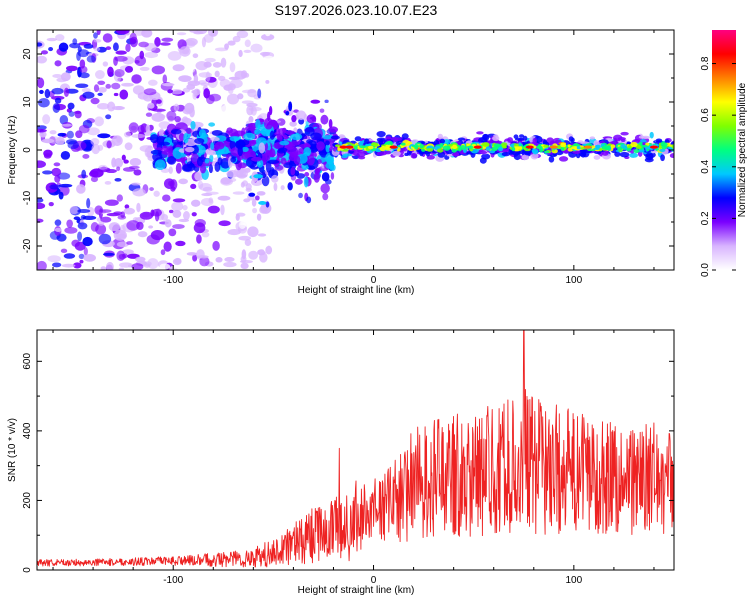 The height and width of the screenshot is (600, 750). I want to click on snr-x-label: Height of straight line (km), so click(356, 590).